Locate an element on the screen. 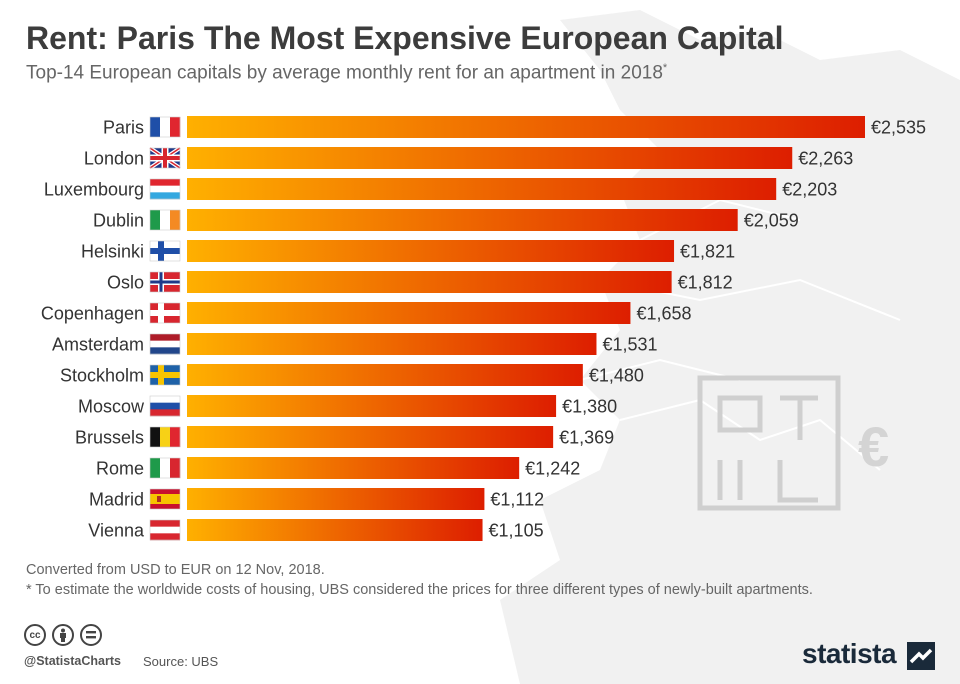 The image size is (960, 684). bar-row: Helsinki €1,821 is located at coordinates (408, 251).